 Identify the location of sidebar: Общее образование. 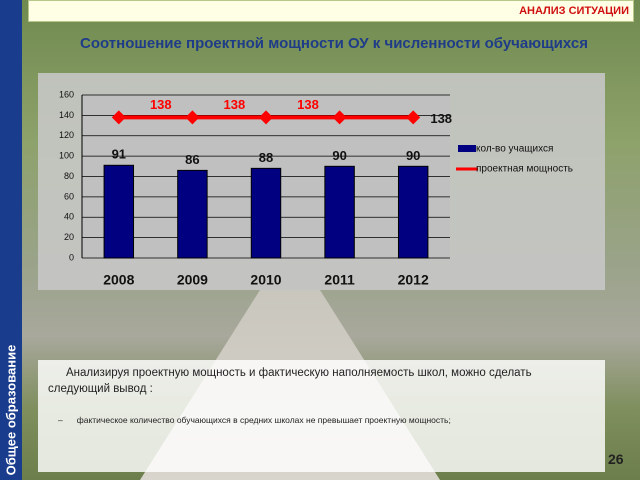
(11, 240).